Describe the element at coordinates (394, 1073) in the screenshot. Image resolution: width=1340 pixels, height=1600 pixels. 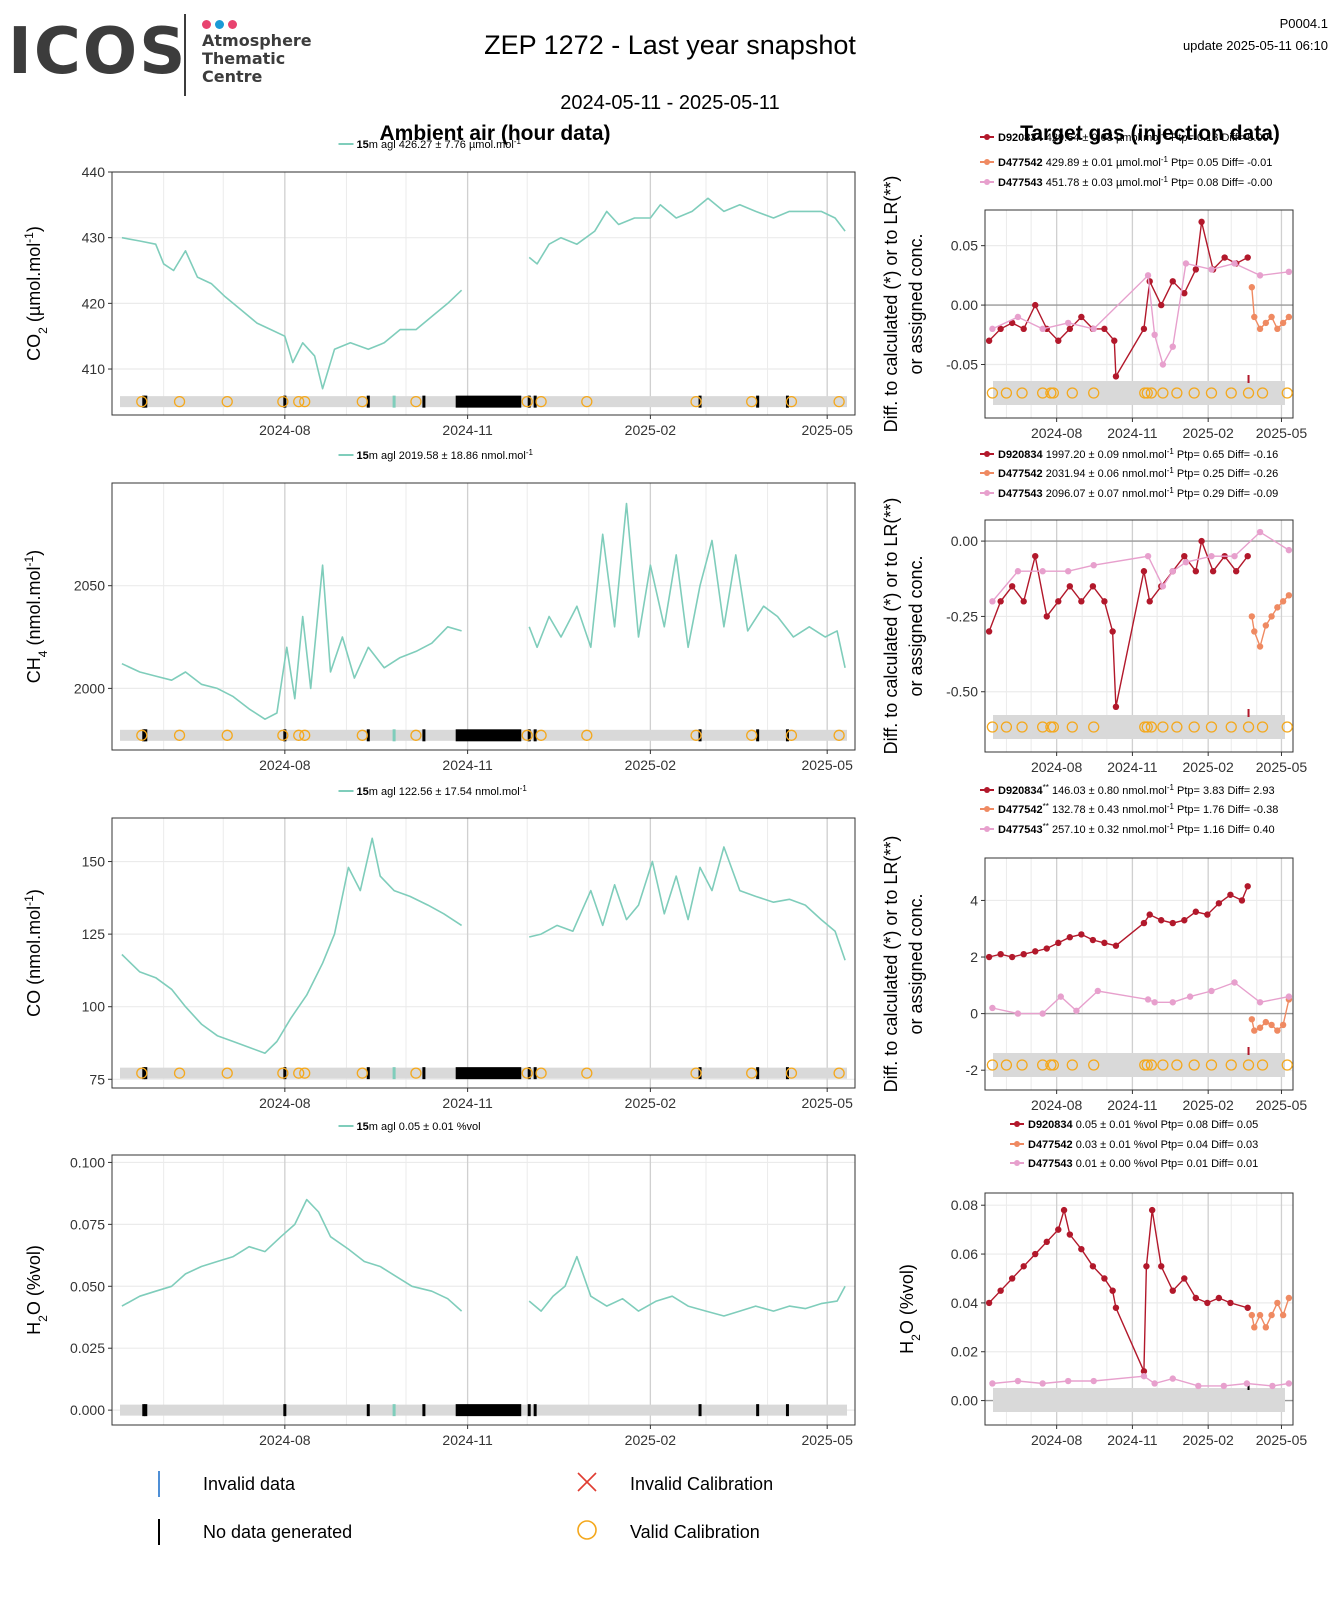
I see `invalid-data-mark` at that location.